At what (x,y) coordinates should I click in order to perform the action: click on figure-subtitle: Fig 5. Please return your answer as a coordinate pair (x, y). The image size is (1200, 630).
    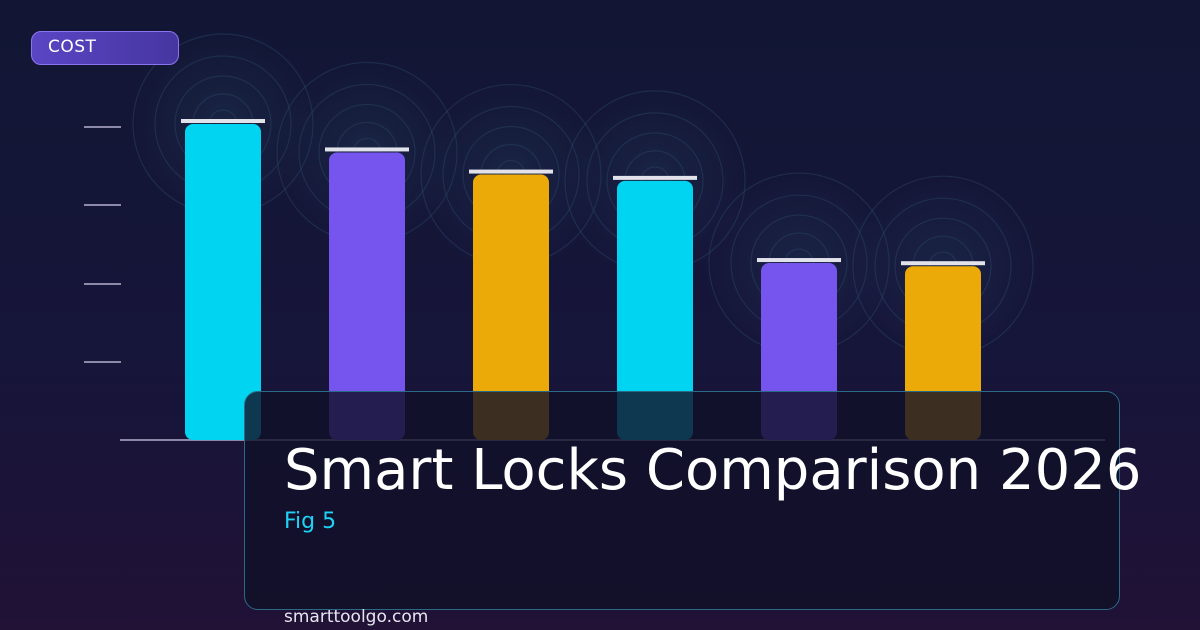
    Looking at the image, I should click on (310, 521).